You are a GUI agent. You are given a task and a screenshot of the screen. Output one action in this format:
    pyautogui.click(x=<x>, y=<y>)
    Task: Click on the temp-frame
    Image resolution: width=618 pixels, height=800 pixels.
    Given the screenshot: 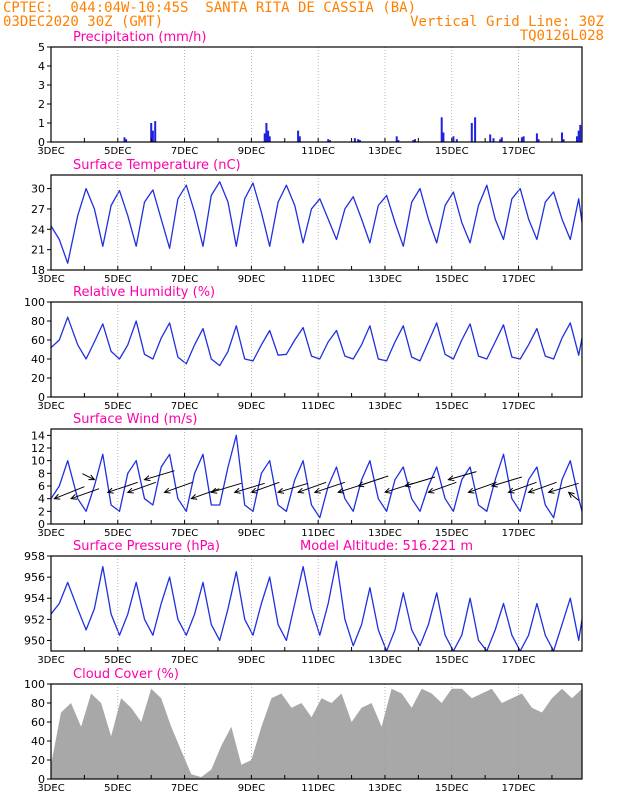 What is the action you would take?
    pyautogui.click(x=316, y=222)
    